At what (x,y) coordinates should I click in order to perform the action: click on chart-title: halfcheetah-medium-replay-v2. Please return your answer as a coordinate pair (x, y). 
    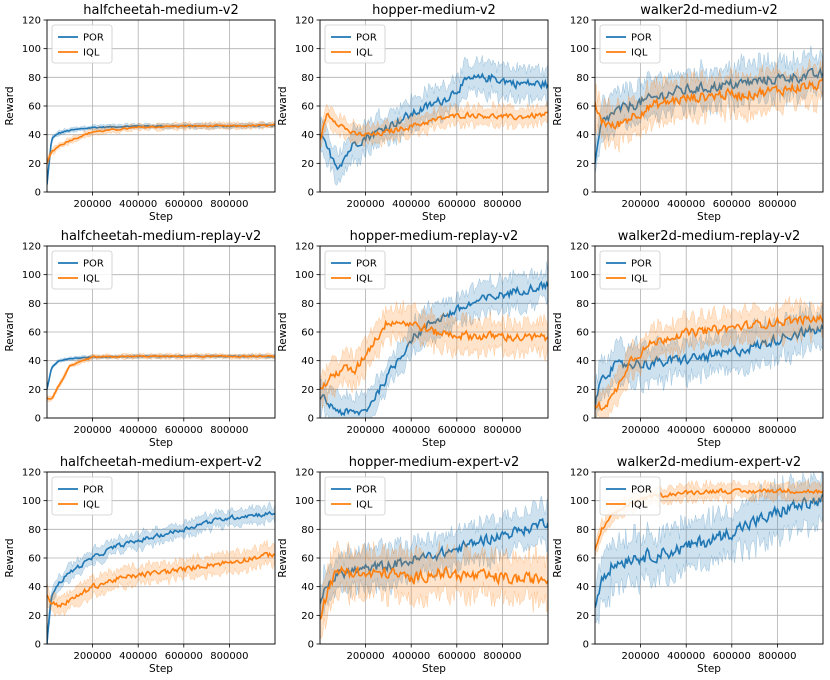
    Looking at the image, I should click on (161, 236).